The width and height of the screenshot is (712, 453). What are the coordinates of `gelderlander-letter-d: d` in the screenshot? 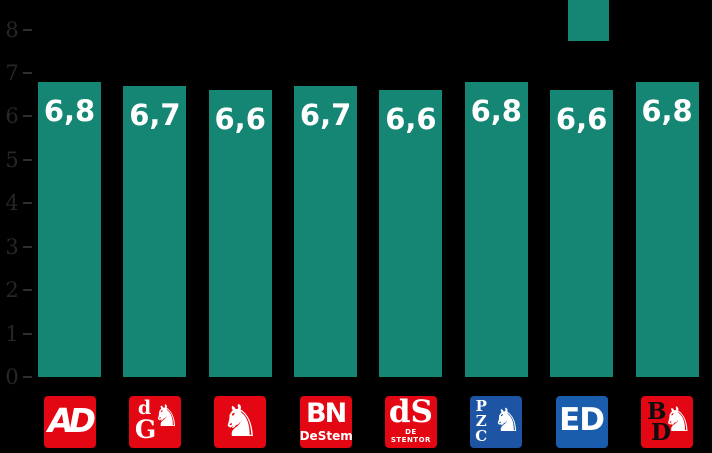 It's located at (144, 408).